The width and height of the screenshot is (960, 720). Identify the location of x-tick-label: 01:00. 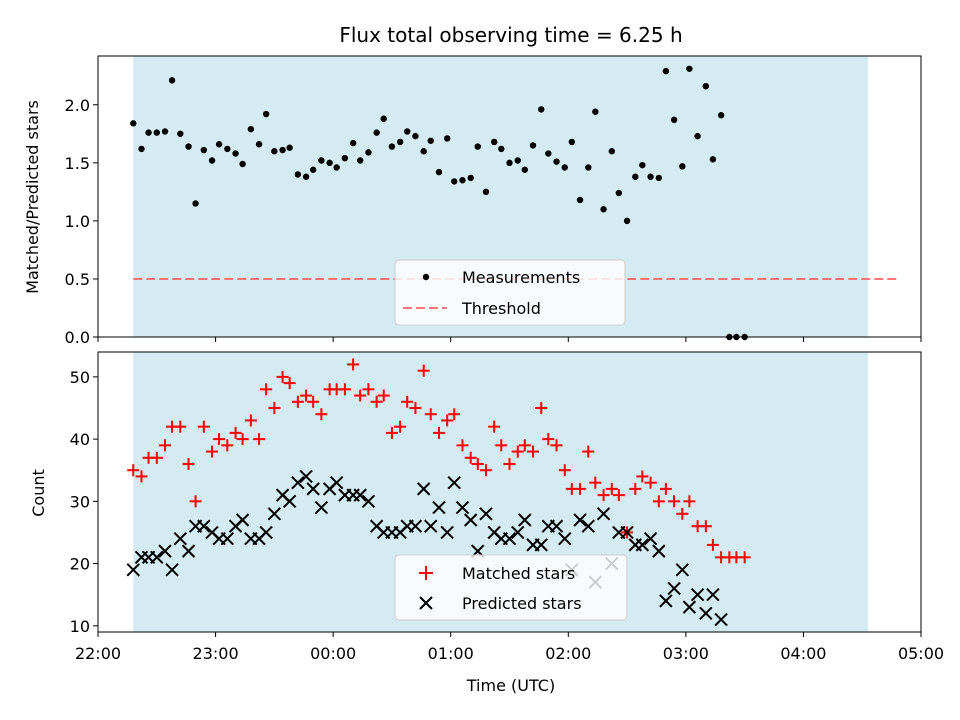
(451, 653).